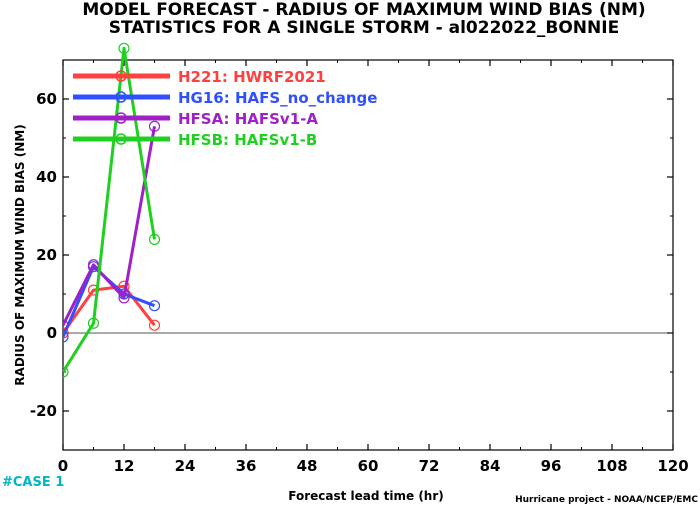 Image resolution: width=700 pixels, height=506 pixels. What do you see at coordinates (551, 466) in the screenshot?
I see `x-tick-label: 96` at bounding box center [551, 466].